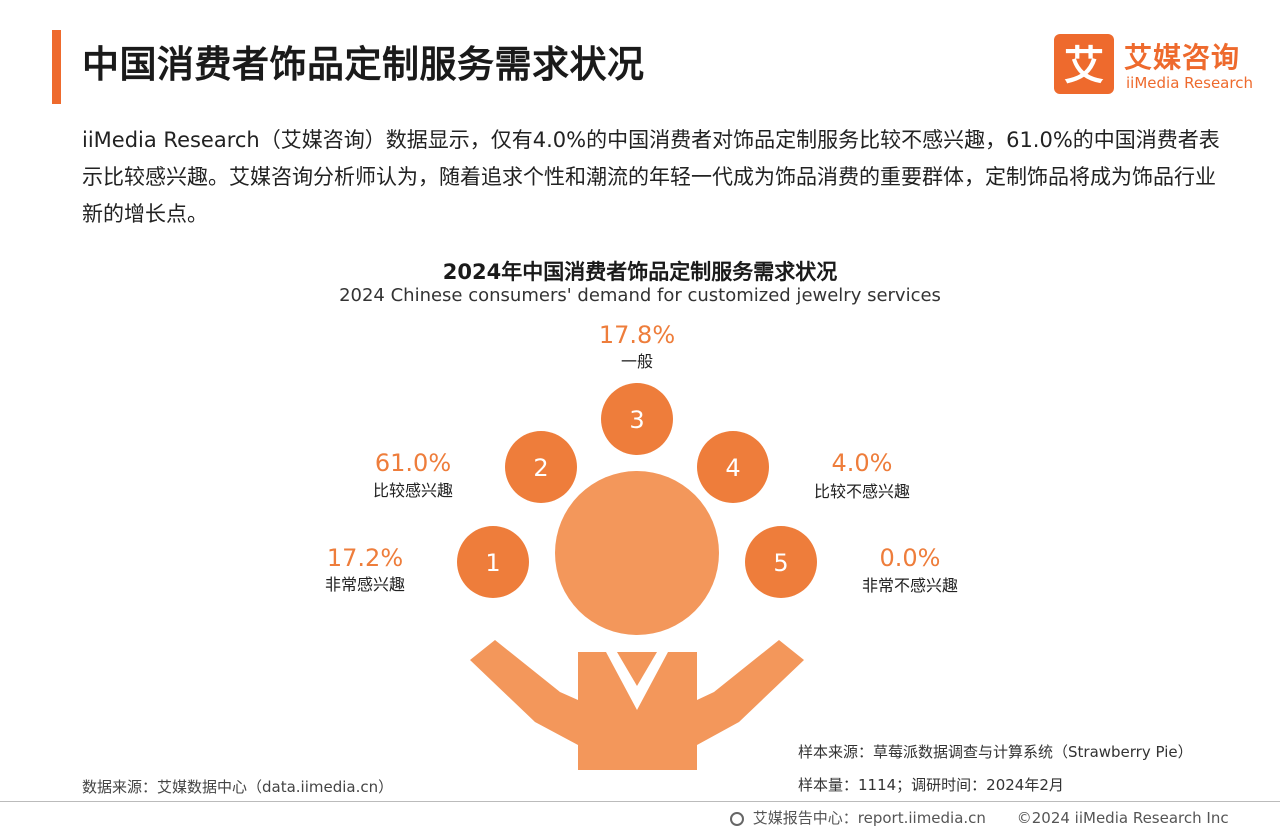 The height and width of the screenshot is (832, 1280). What do you see at coordinates (365, 584) in the screenshot?
I see `category-label-1: 非常感兴趣` at bounding box center [365, 584].